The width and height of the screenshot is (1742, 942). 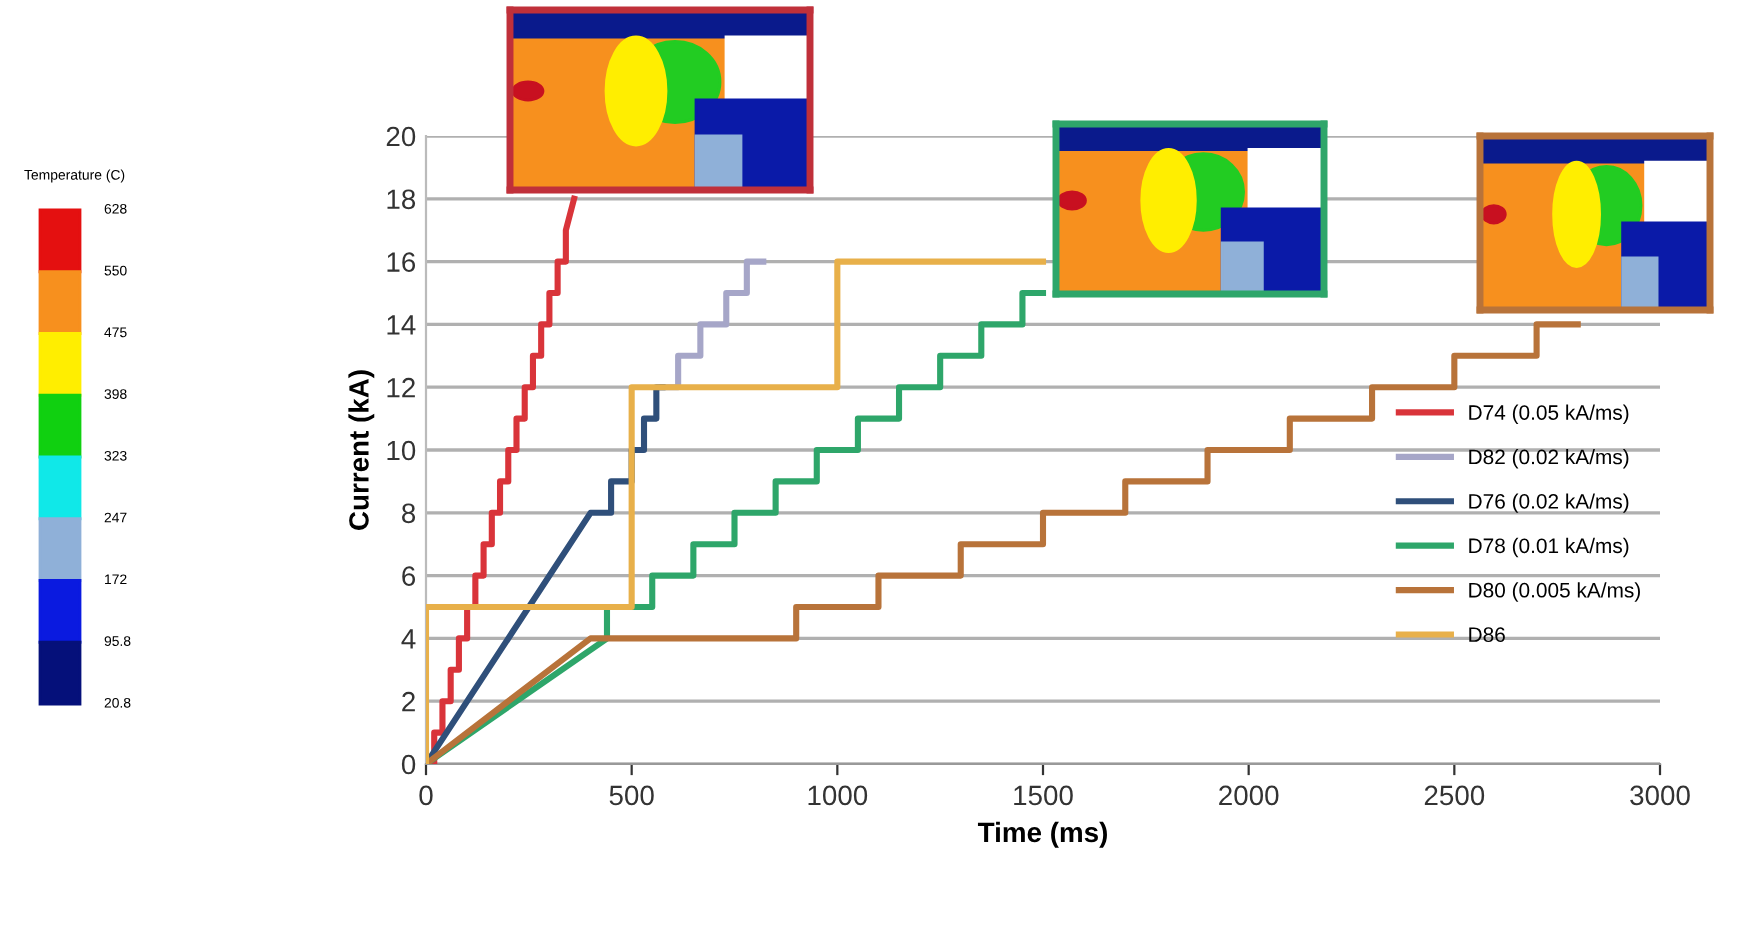 What do you see at coordinates (426, 795) in the screenshot?
I see `x-tick-label: 0` at bounding box center [426, 795].